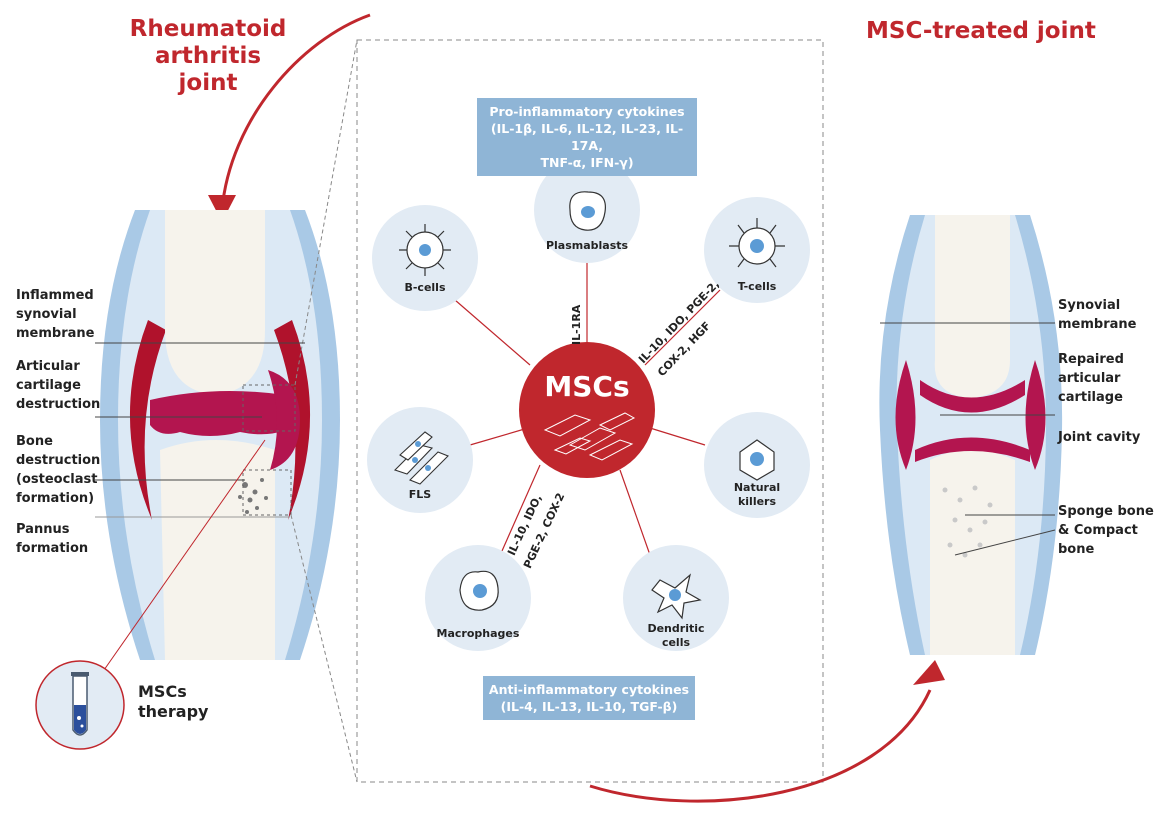  I want to click on therapy-line2: therapy, so click(173, 712).